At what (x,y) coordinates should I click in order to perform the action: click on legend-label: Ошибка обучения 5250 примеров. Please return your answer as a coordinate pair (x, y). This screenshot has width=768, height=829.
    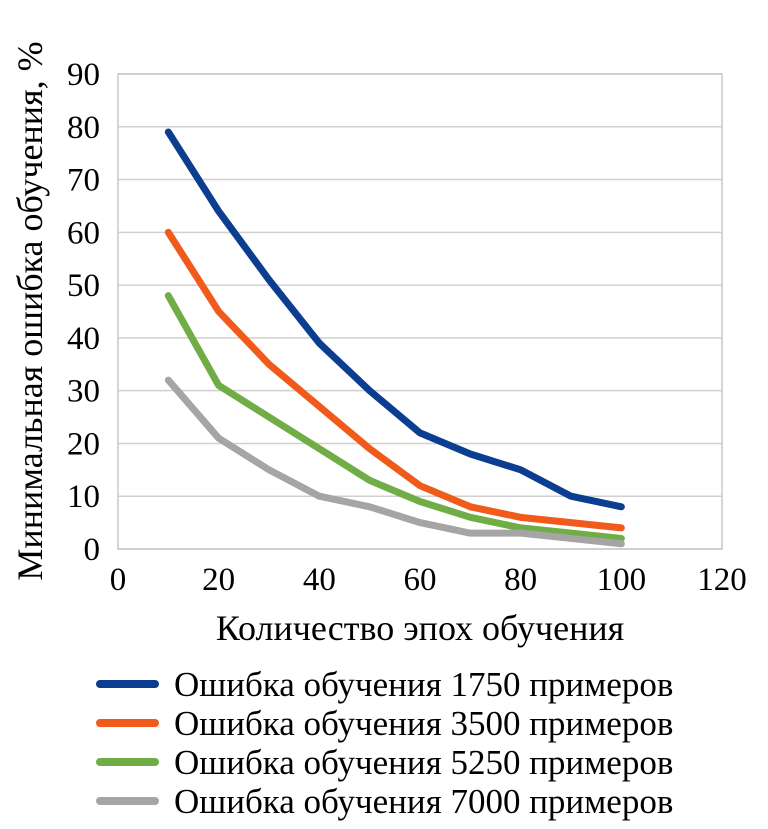
    Looking at the image, I should click on (423, 762).